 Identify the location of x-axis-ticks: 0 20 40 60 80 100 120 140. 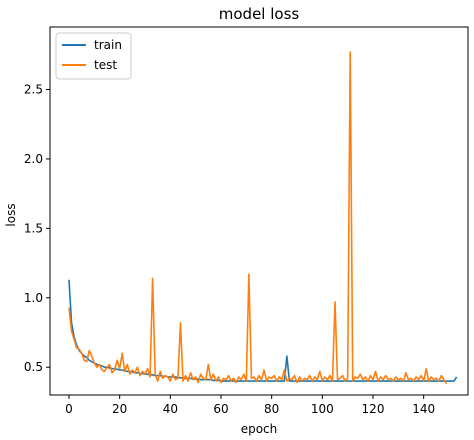
(250, 405).